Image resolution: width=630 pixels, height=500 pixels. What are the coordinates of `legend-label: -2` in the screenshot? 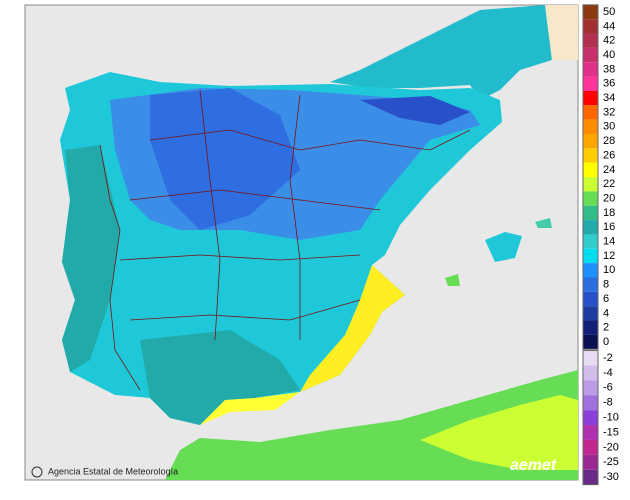 It's located at (608, 358).